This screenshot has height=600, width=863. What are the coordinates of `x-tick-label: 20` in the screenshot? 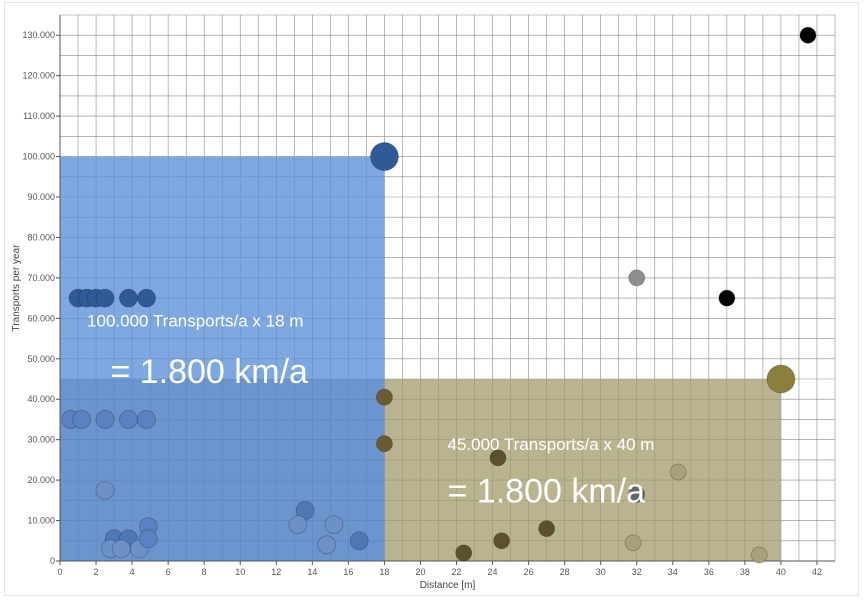 It's located at (420, 572).